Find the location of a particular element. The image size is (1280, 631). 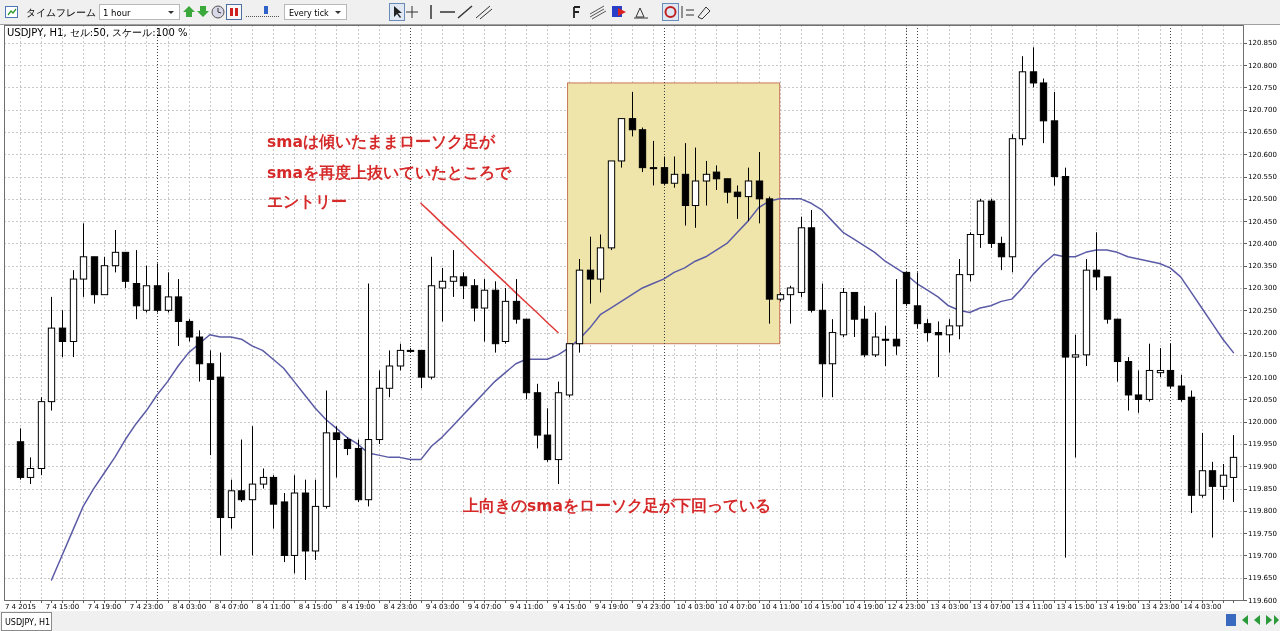

text: 1 hour is located at coordinates (117, 12).